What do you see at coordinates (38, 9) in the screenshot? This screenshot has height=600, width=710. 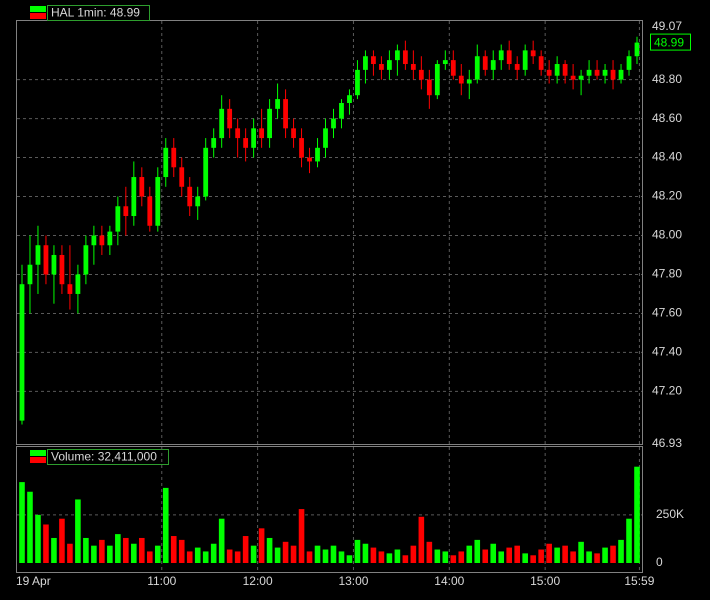 I see `legend-up` at bounding box center [38, 9].